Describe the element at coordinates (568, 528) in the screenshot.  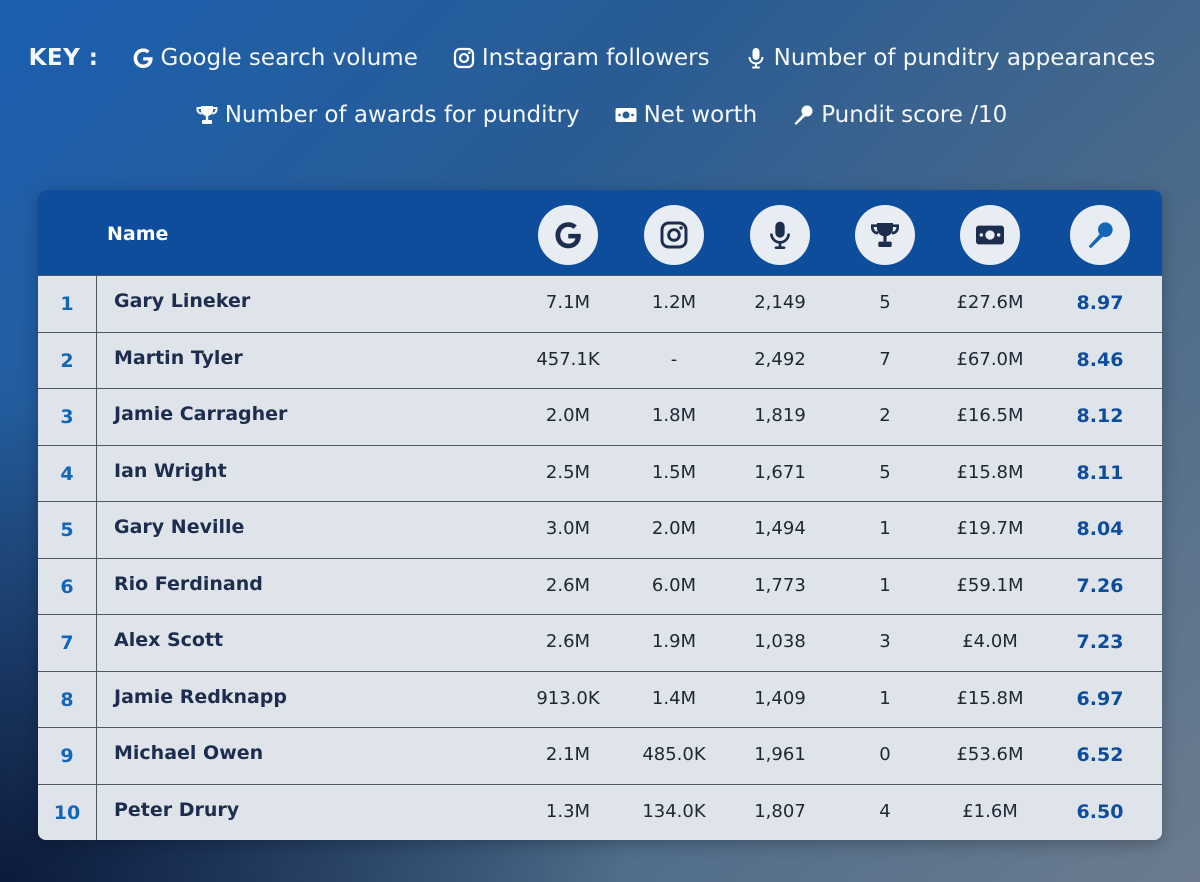
I see `cell-google: 3.0M` at that location.